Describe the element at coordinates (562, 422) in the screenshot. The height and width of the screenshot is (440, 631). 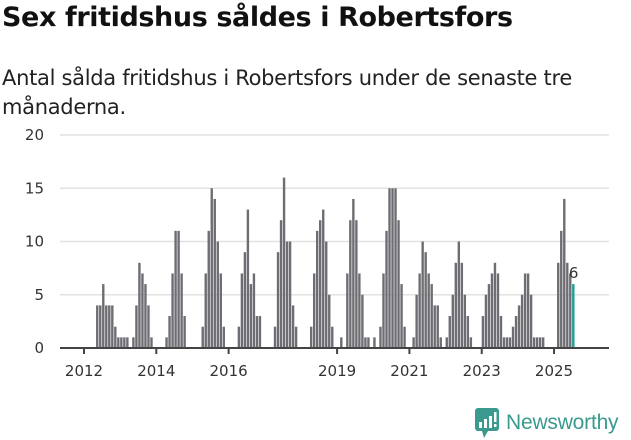
I see `brand-name: Newsworthy` at that location.